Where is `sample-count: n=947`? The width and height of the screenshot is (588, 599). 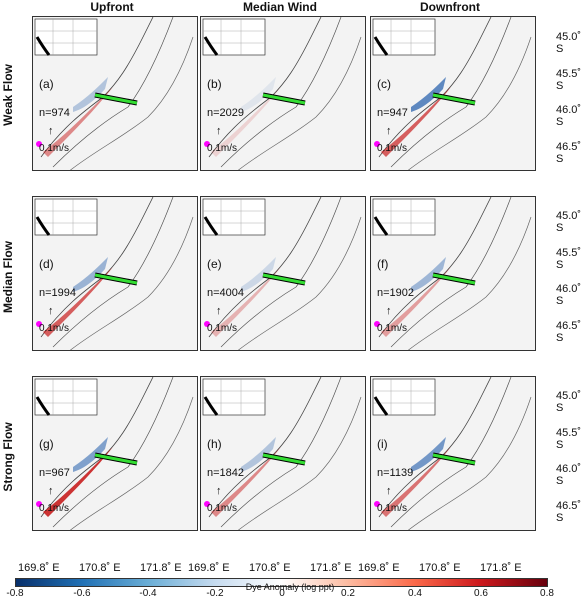
sample-count: n=947 is located at coordinates (392, 113).